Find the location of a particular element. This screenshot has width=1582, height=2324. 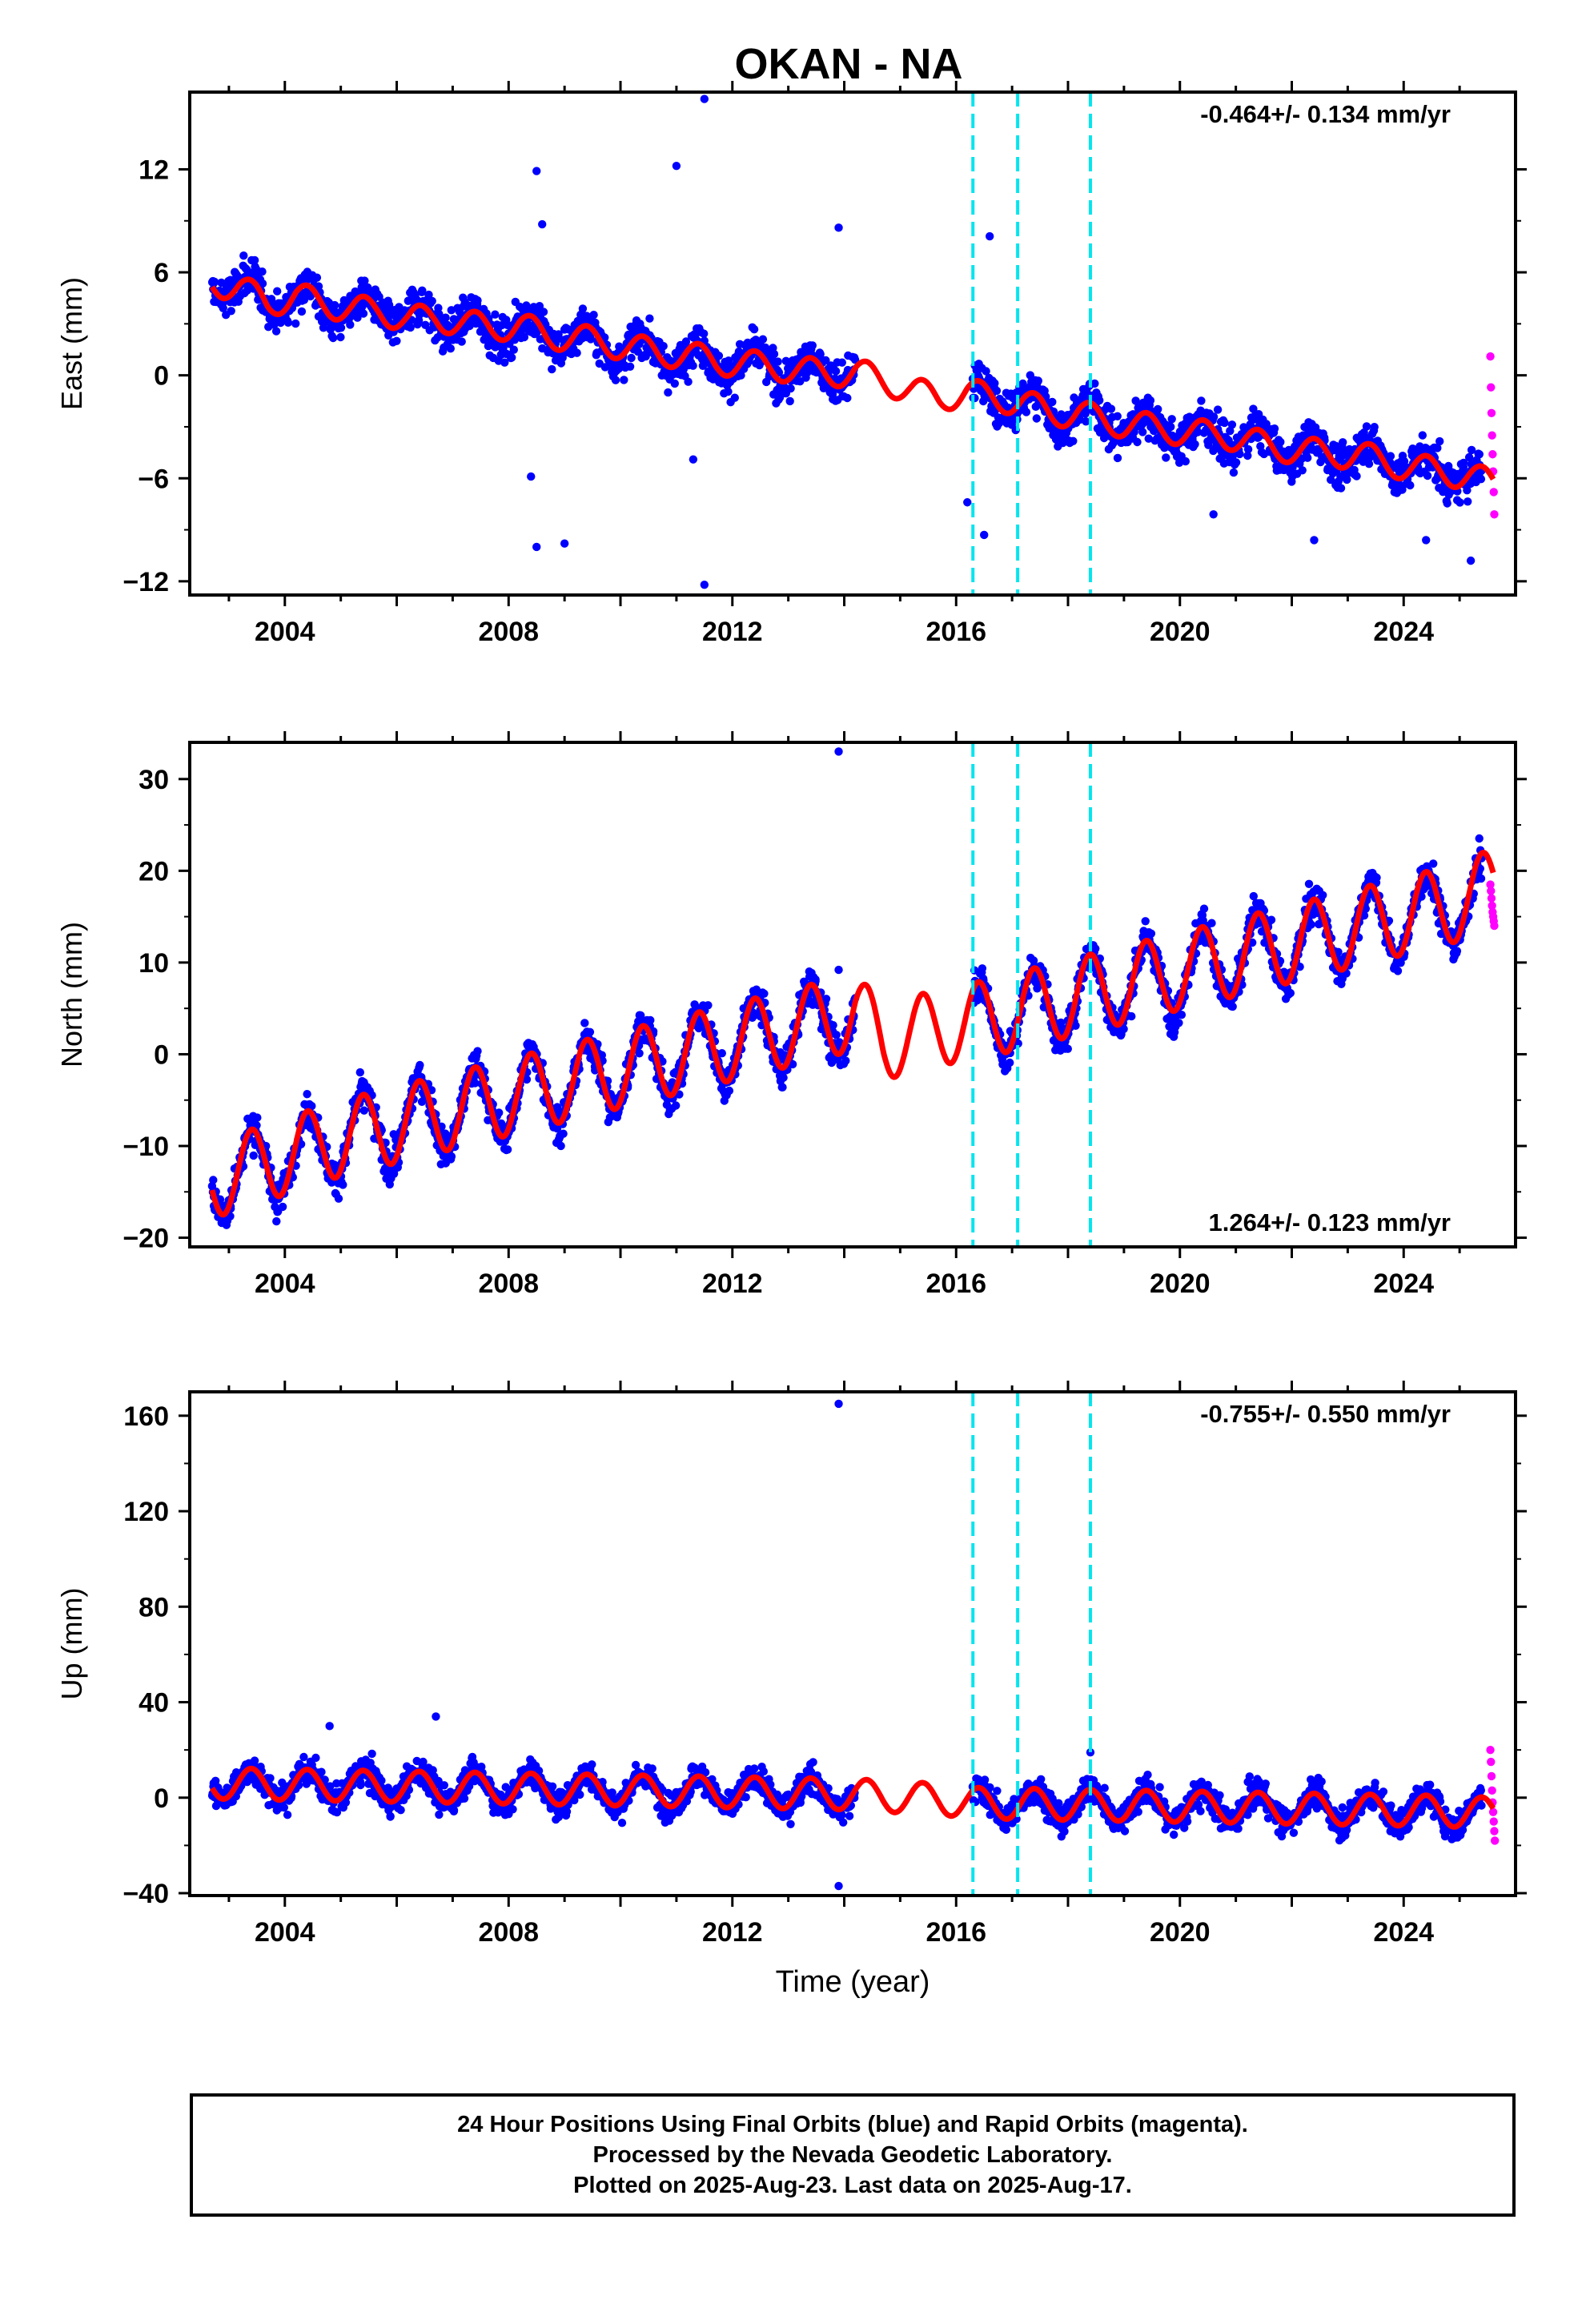

y-tick-label: 12 is located at coordinates (154, 170).